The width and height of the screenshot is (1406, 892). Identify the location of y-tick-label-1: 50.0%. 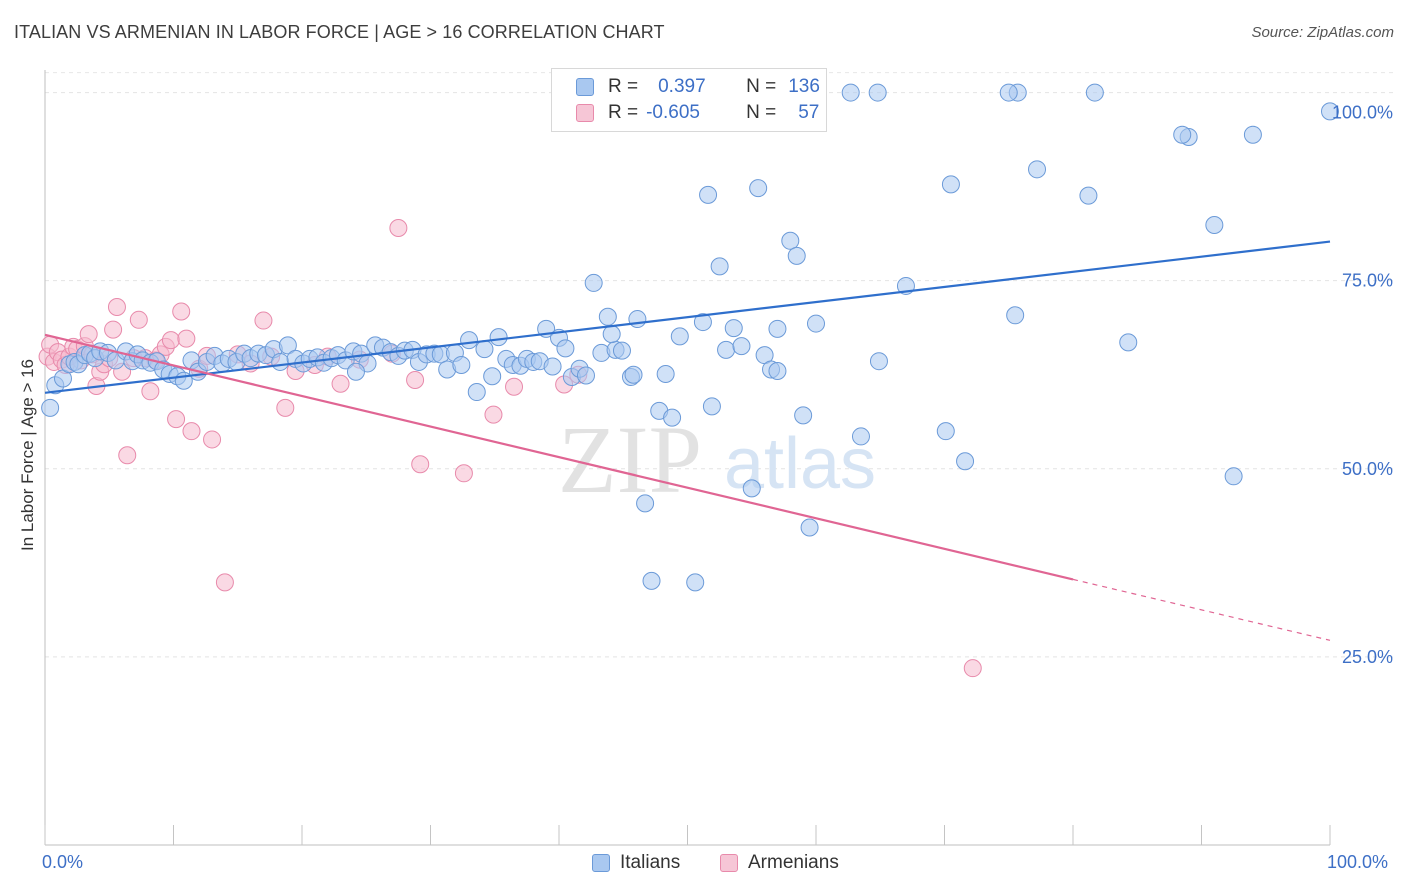
(1367, 469).